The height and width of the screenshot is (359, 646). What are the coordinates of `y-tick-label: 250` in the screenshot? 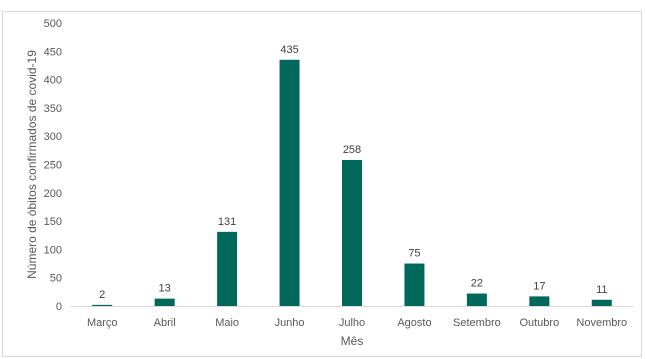 It's located at (53, 166).